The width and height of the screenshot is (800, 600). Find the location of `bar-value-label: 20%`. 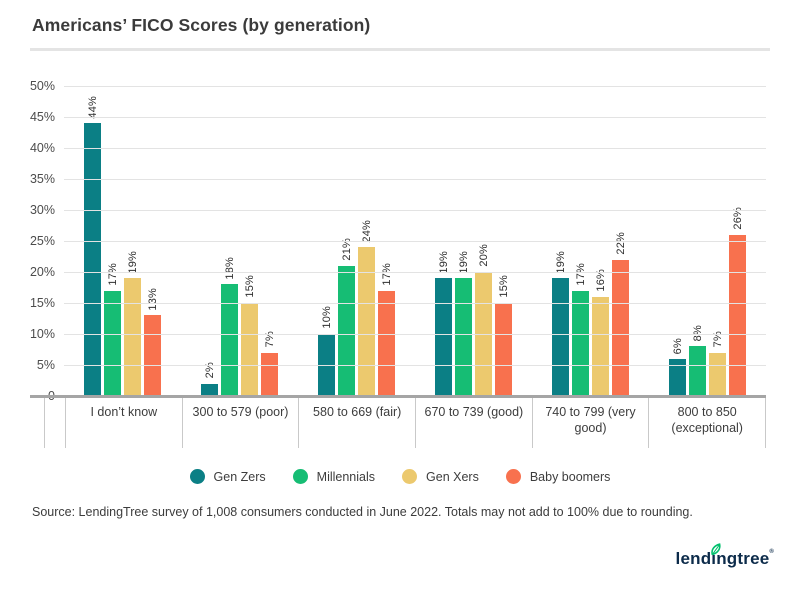

bar-value-label: 20% is located at coordinates (483, 255).